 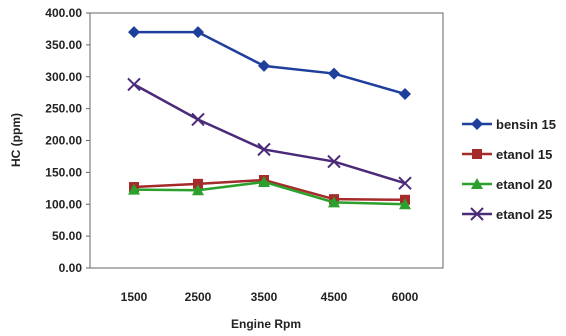 What do you see at coordinates (71, 268) in the screenshot?
I see `y-tick-label: 0.00` at bounding box center [71, 268].